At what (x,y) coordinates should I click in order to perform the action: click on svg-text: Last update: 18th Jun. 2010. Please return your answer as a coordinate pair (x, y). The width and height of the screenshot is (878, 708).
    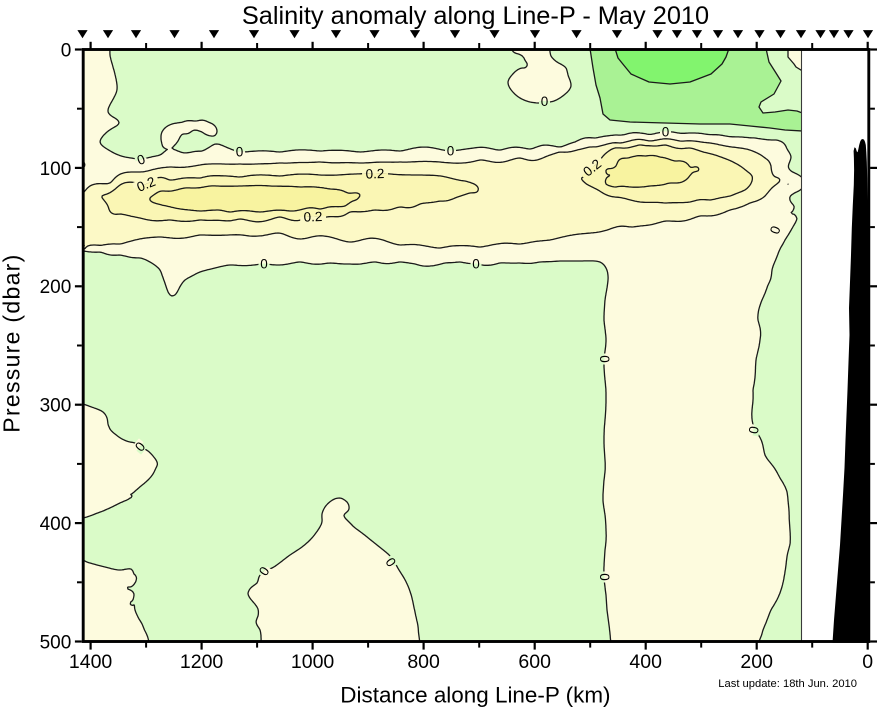
    Looking at the image, I should click on (787, 684).